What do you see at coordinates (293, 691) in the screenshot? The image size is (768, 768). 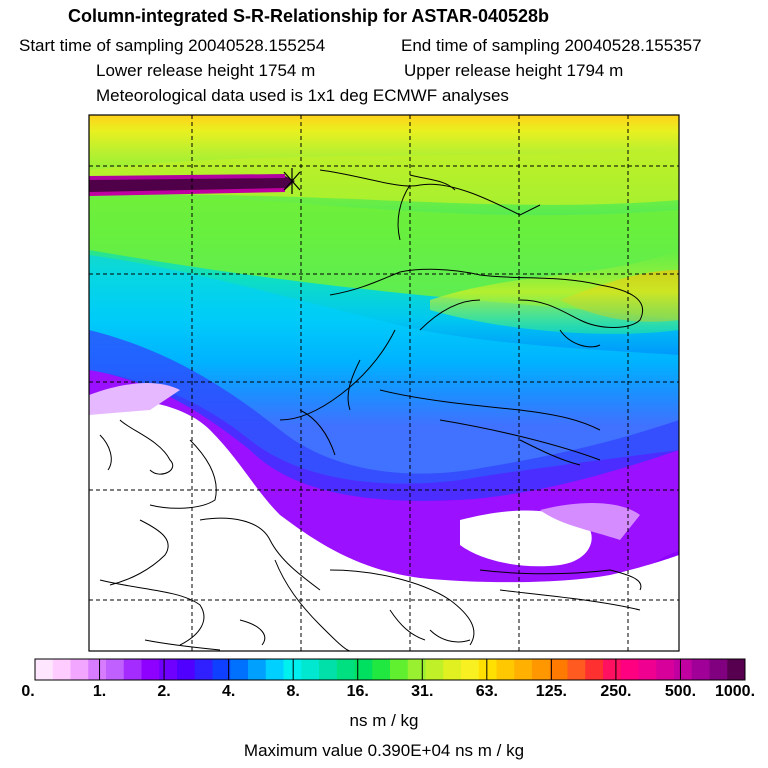 I see `colorbar-tick-label: 8.` at bounding box center [293, 691].